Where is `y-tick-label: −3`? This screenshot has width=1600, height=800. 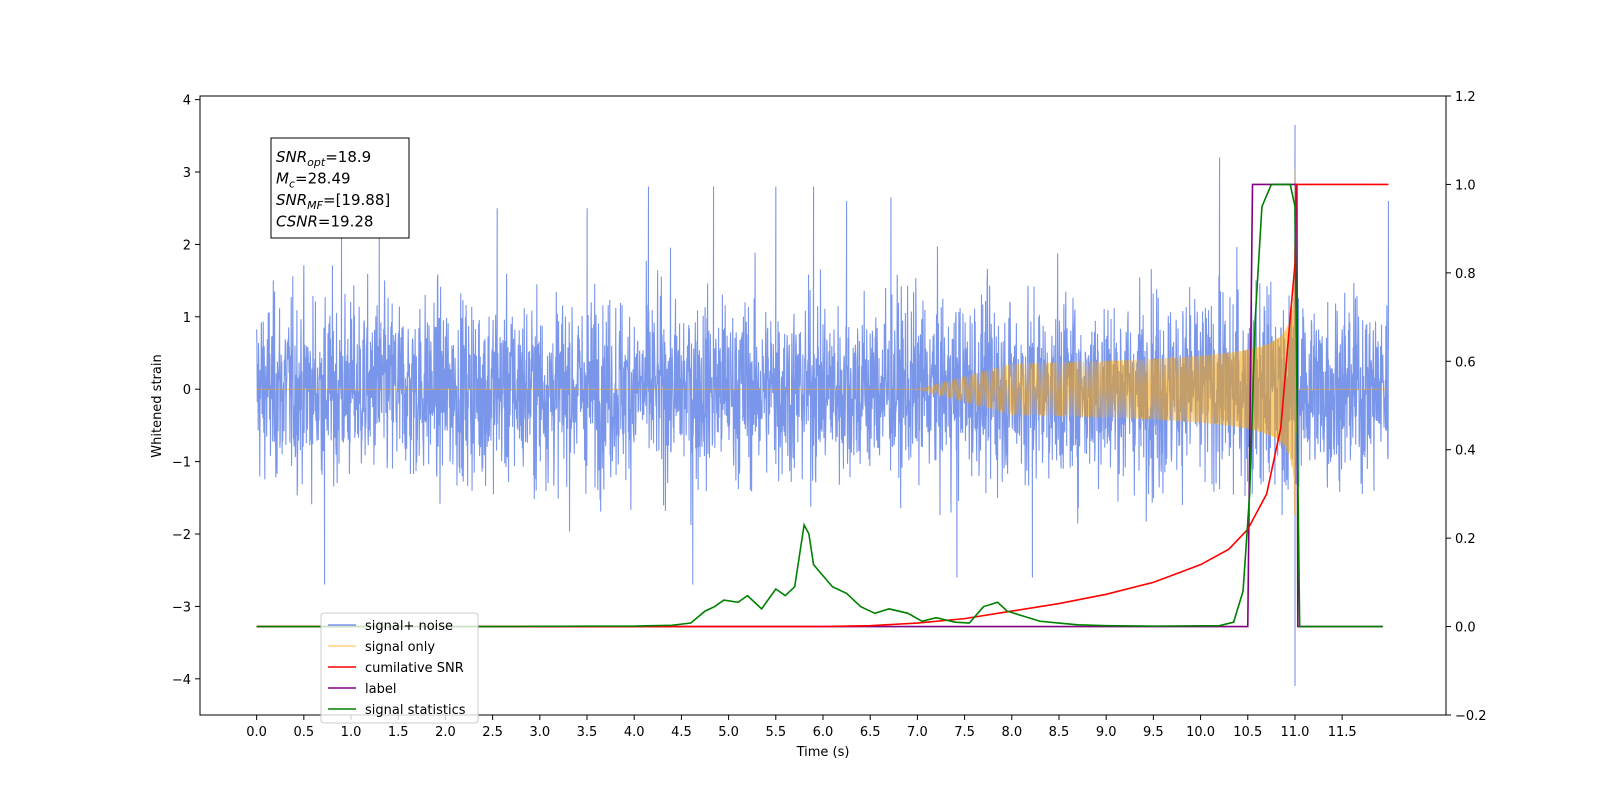 y-tick-label: −3 is located at coordinates (181, 607).